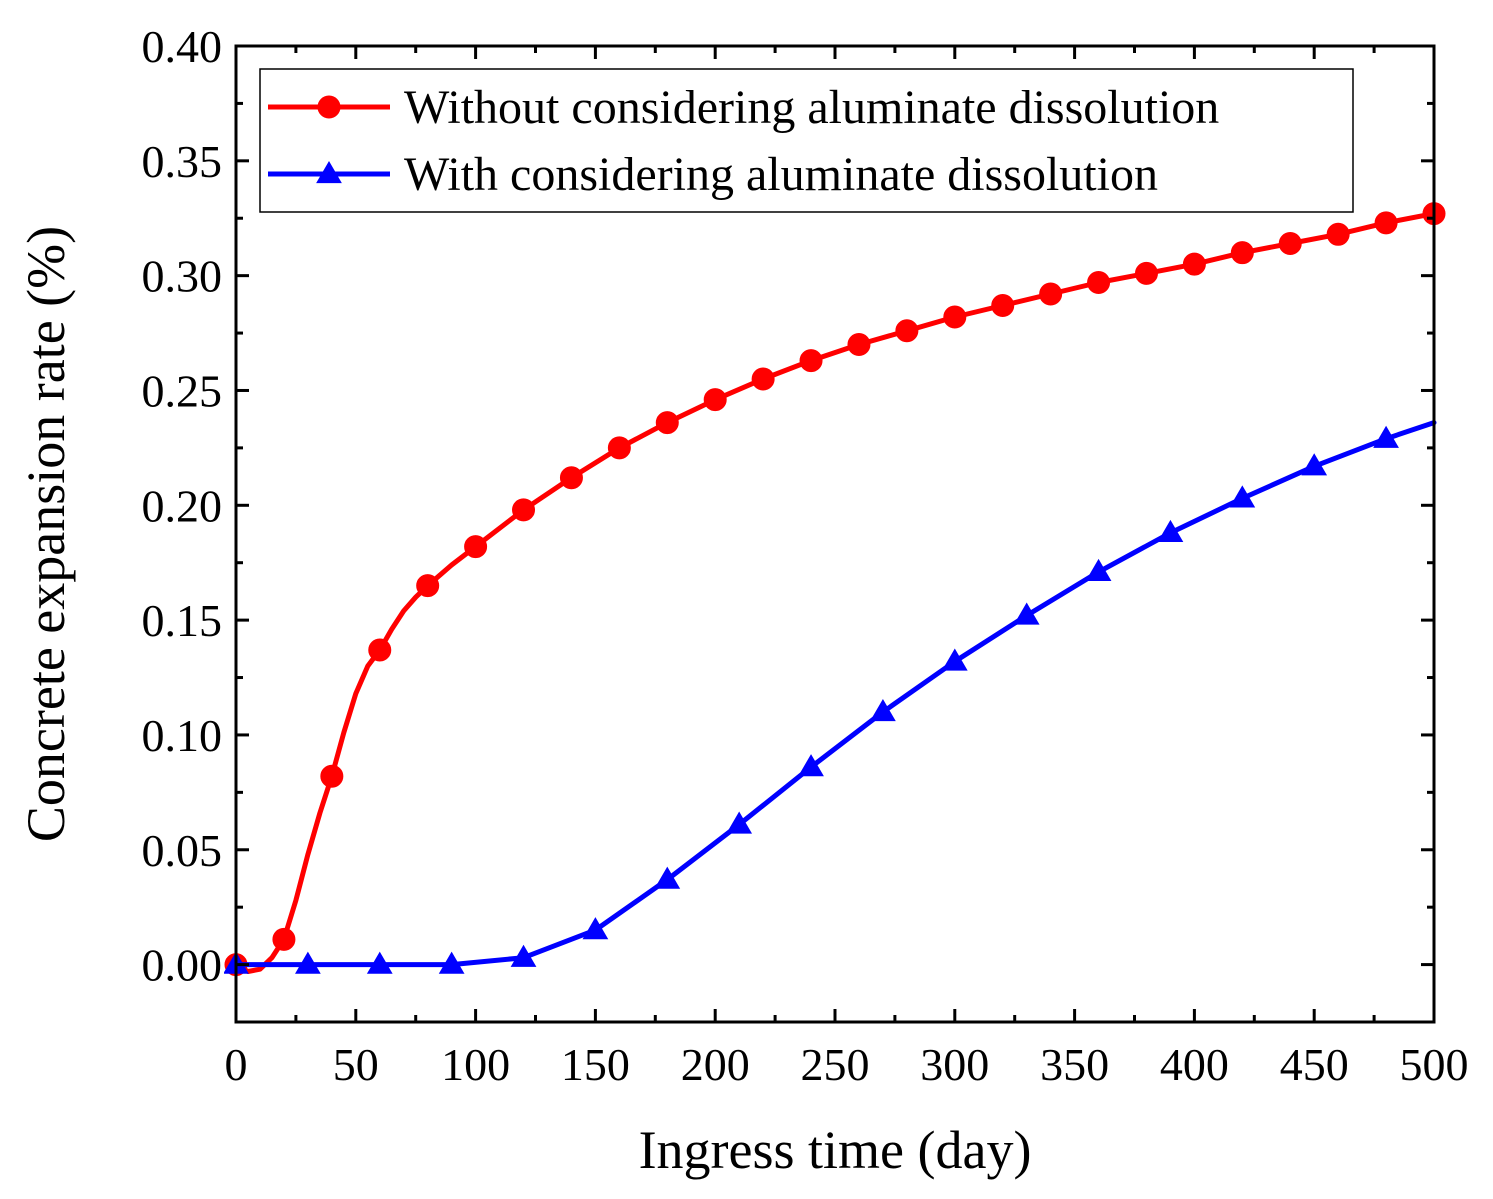  I want to click on legend-marker-triangle, so click(329, 172).